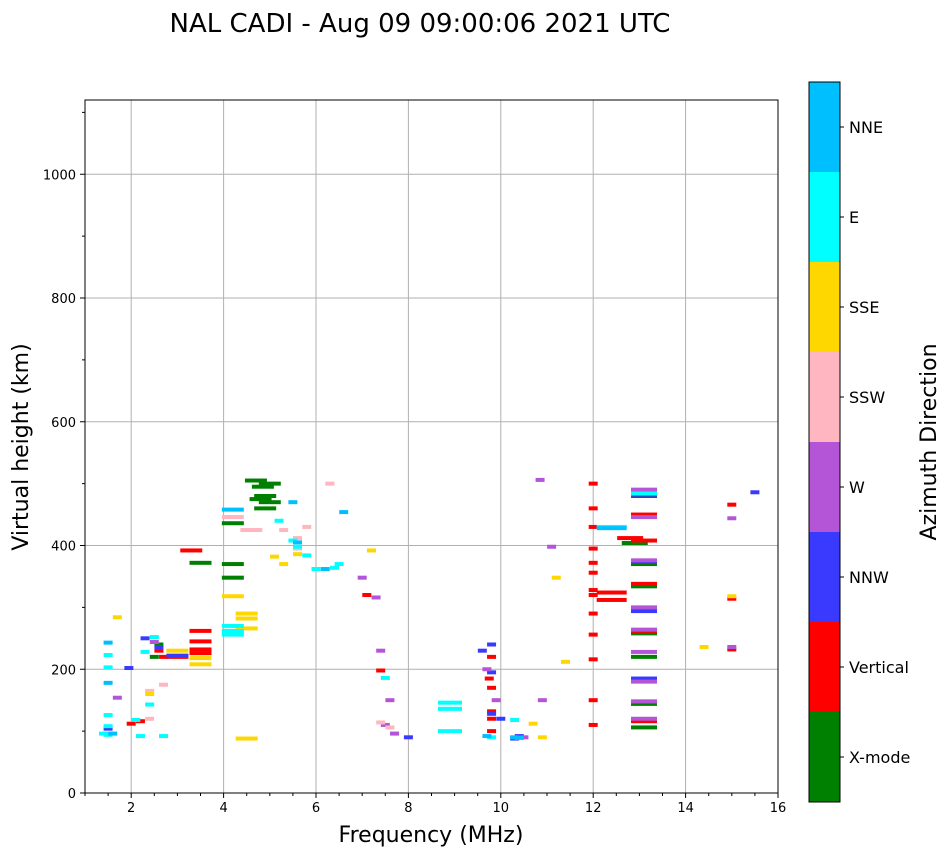 This screenshot has height=856, width=951. I want to click on x-axis-ticks: 2 4 6 8 10 12 14 16, so click(435, 804).